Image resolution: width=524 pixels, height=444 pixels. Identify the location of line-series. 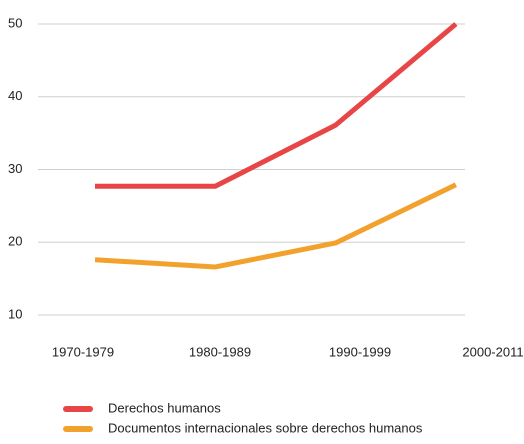
(275, 226).